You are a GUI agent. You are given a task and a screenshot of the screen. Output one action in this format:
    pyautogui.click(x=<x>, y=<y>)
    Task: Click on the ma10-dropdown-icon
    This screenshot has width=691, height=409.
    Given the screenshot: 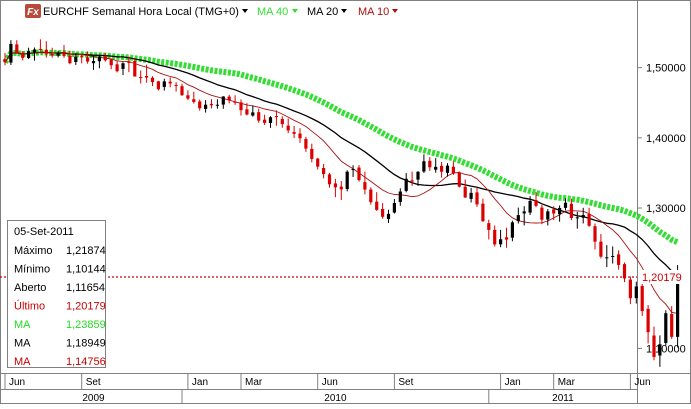 What is the action you would take?
    pyautogui.click(x=395, y=11)
    